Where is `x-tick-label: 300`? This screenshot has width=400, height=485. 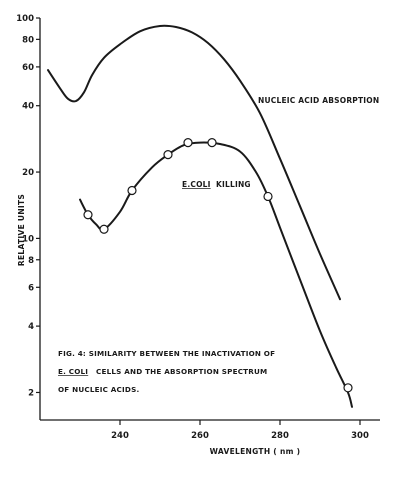
x-tick-label: 300 is located at coordinates (360, 436).